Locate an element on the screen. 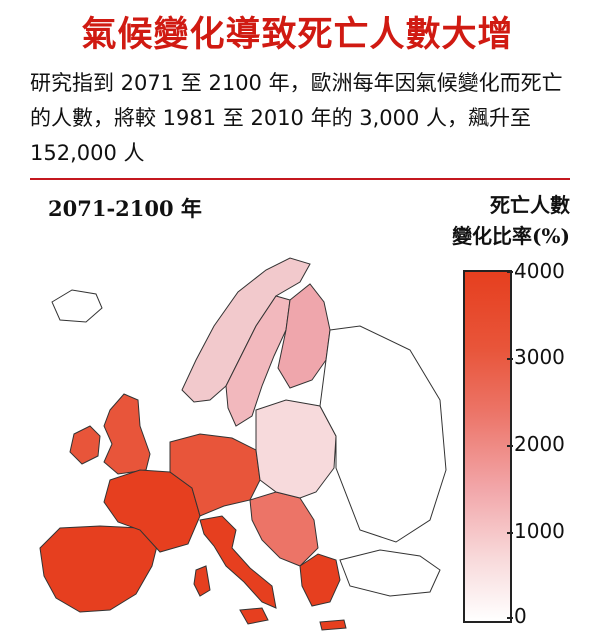 Image resolution: width=595 pixels, height=636 pixels. map-region-sardinia is located at coordinates (202, 581).